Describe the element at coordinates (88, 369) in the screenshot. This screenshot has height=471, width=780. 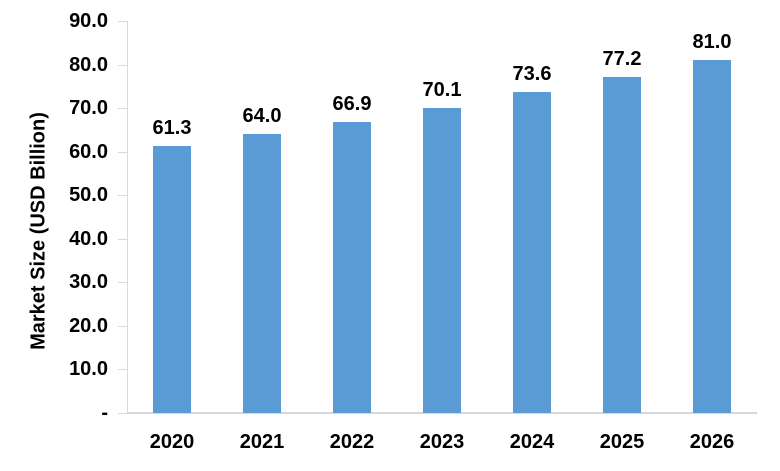
I see `y-tick-label: 10.0` at that location.